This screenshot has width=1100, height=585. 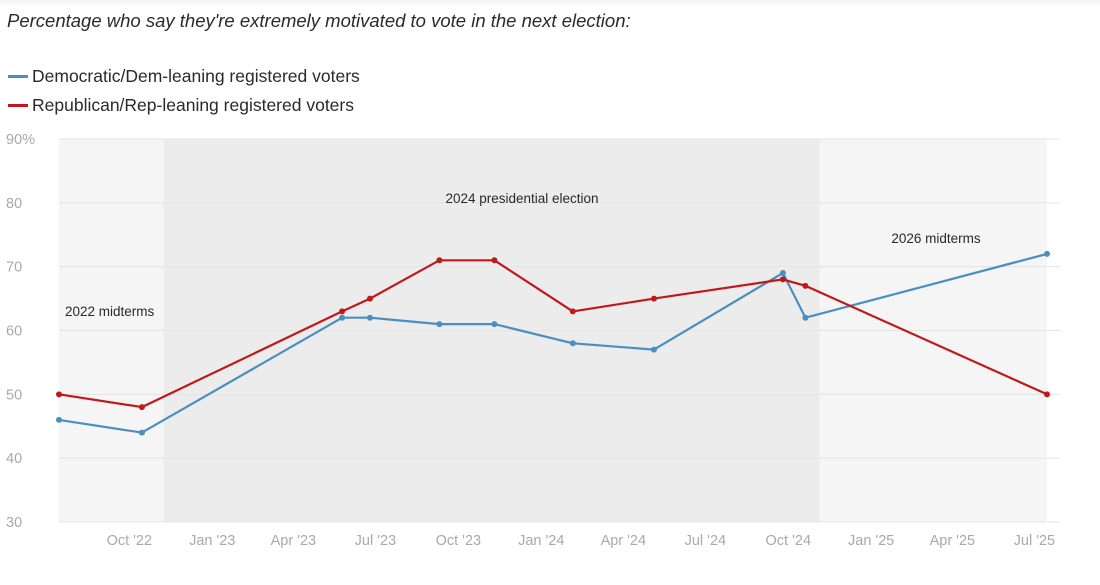 What do you see at coordinates (458, 541) in the screenshot?
I see `x-tick-label: Oct '23` at bounding box center [458, 541].